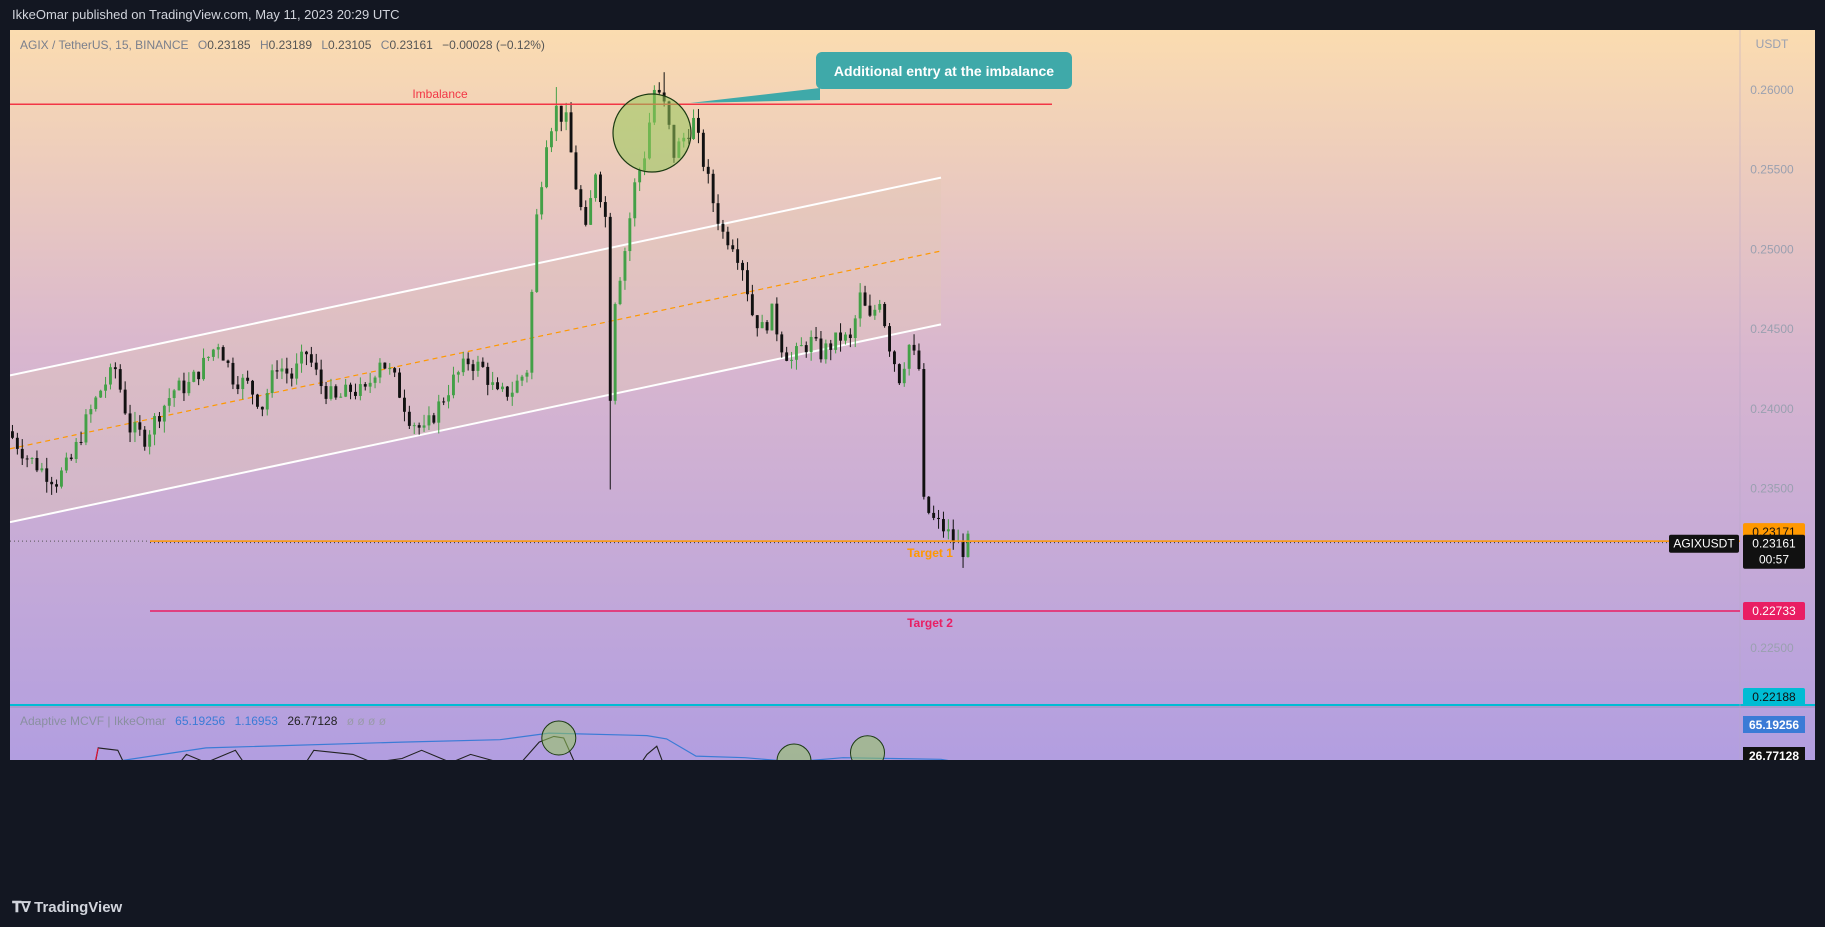 The width and height of the screenshot is (1825, 927). Describe the element at coordinates (285, 45) in the screenshot. I see `ohlc-high: H0.23189` at that location.